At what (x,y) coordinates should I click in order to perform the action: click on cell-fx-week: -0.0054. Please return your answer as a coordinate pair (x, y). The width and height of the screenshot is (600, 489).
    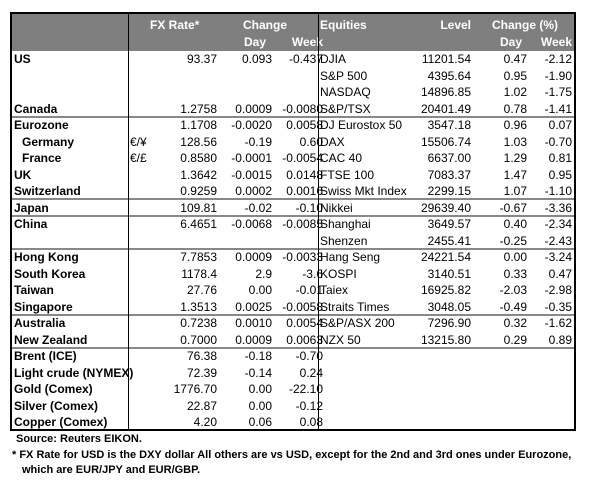
    Looking at the image, I should click on (302, 158).